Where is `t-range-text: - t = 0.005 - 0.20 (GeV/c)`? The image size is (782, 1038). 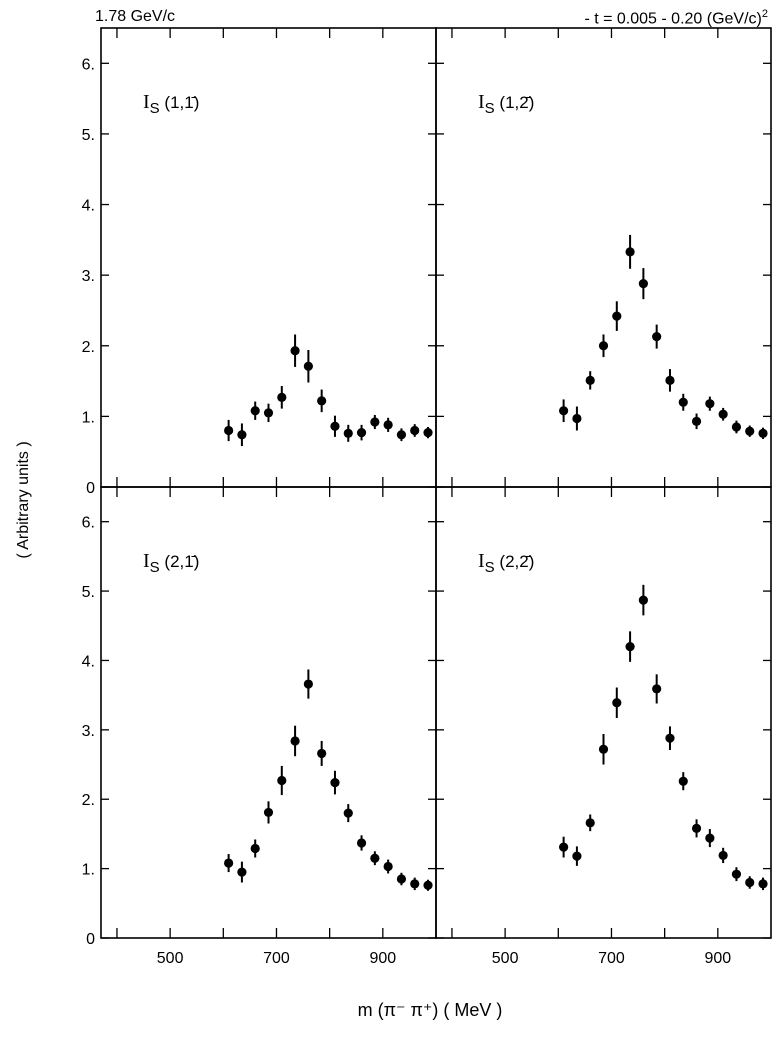
t-range-text: - t = 0.005 - 0.20 (GeV/c) is located at coordinates (673, 19).